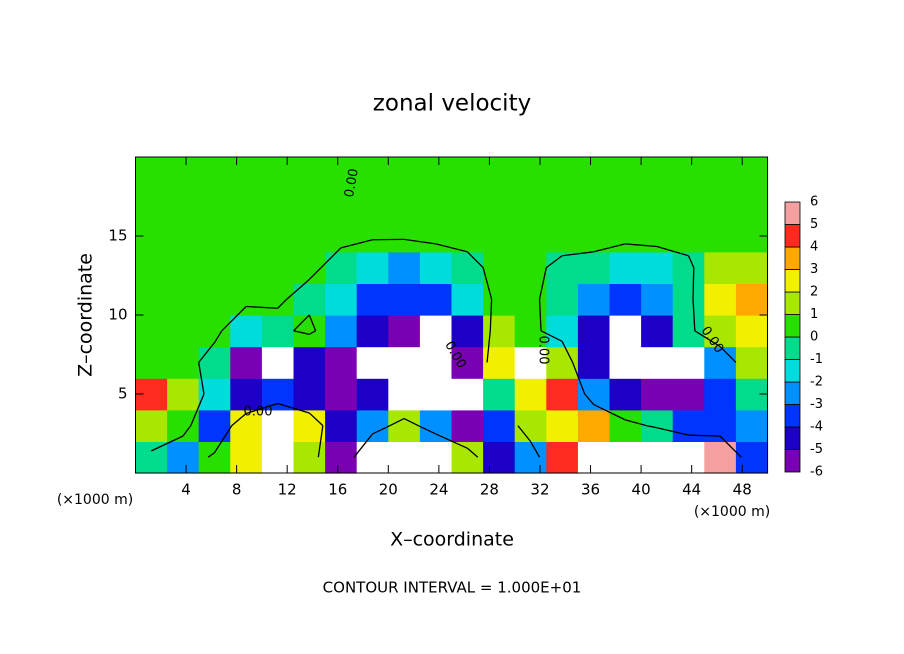 The width and height of the screenshot is (904, 654). Describe the element at coordinates (814, 292) in the screenshot. I see `colorbar-label: 2` at that location.